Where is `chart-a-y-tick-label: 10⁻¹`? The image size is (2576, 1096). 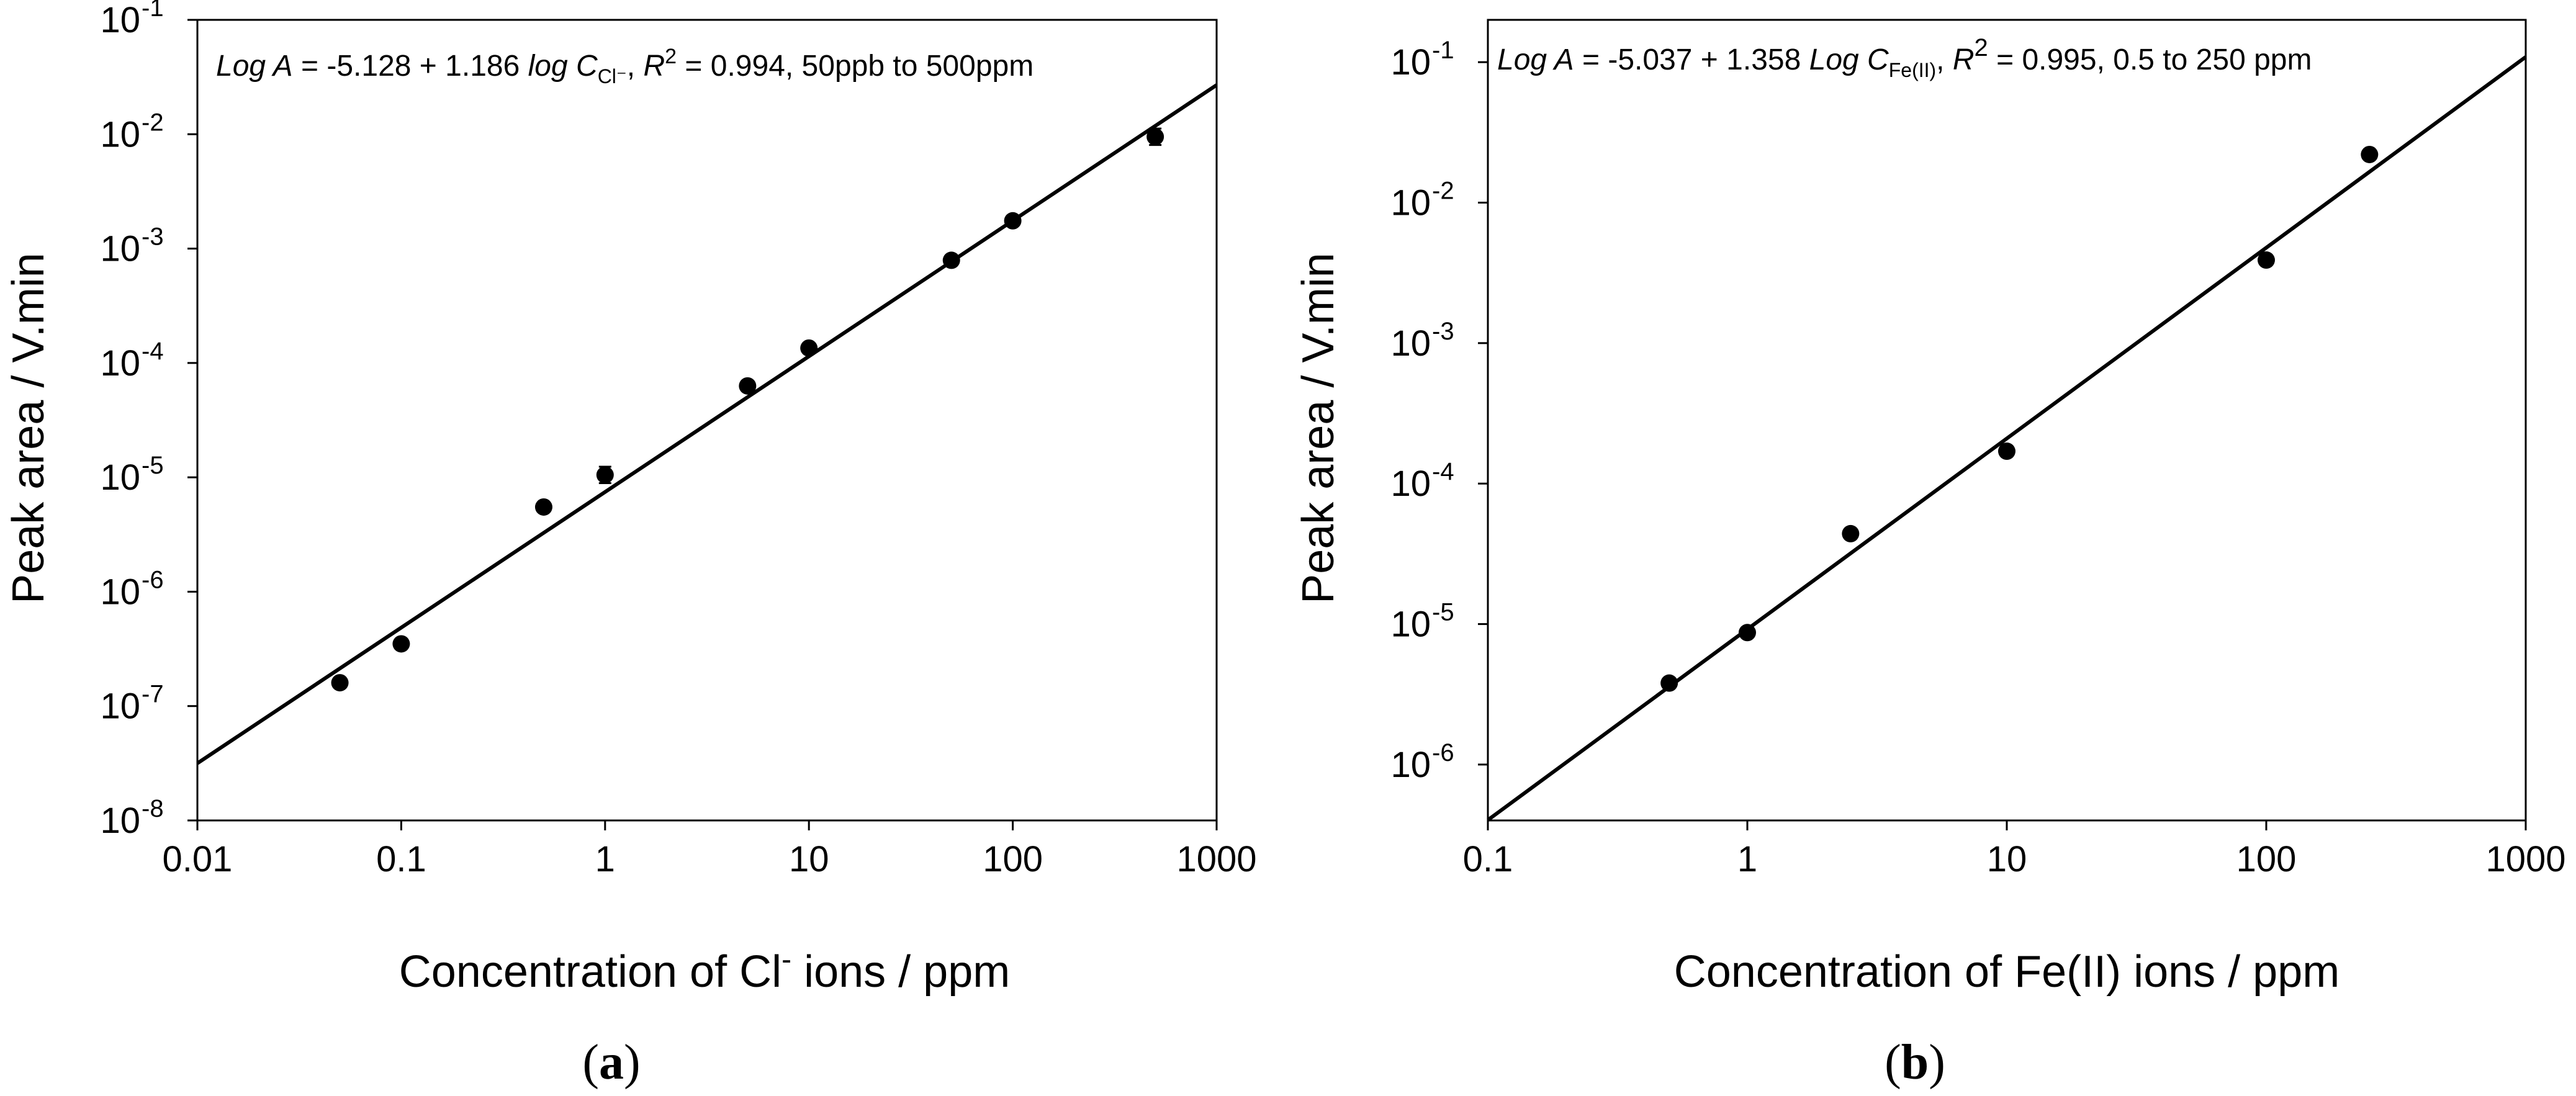
chart-a-y-tick-label: 10⁻¹ is located at coordinates (131, 20).